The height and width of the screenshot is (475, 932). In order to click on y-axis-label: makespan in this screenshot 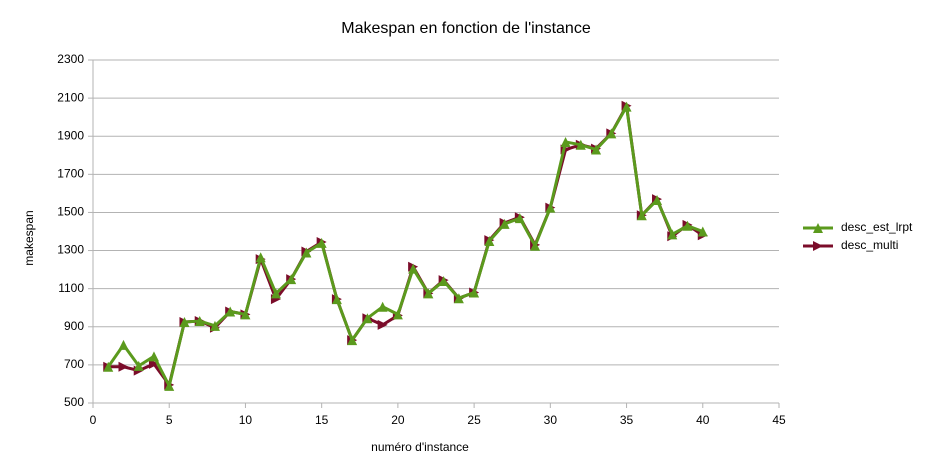, I will do `click(29, 237)`.